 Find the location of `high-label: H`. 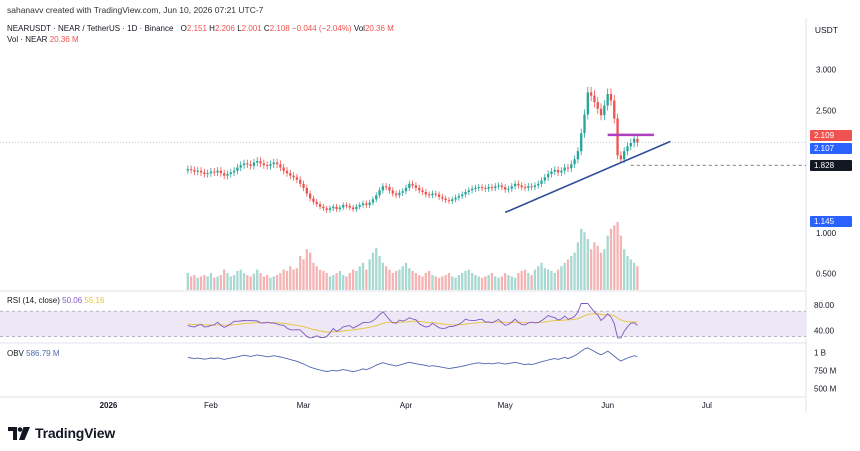

high-label: H is located at coordinates (212, 28).